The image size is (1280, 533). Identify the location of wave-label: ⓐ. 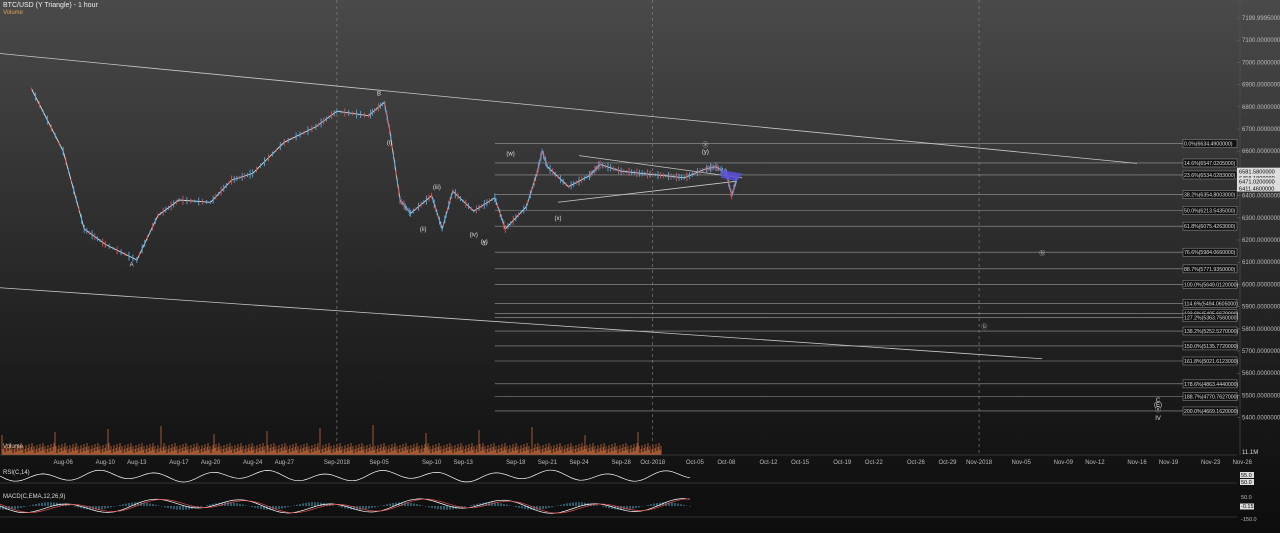
(705, 145).